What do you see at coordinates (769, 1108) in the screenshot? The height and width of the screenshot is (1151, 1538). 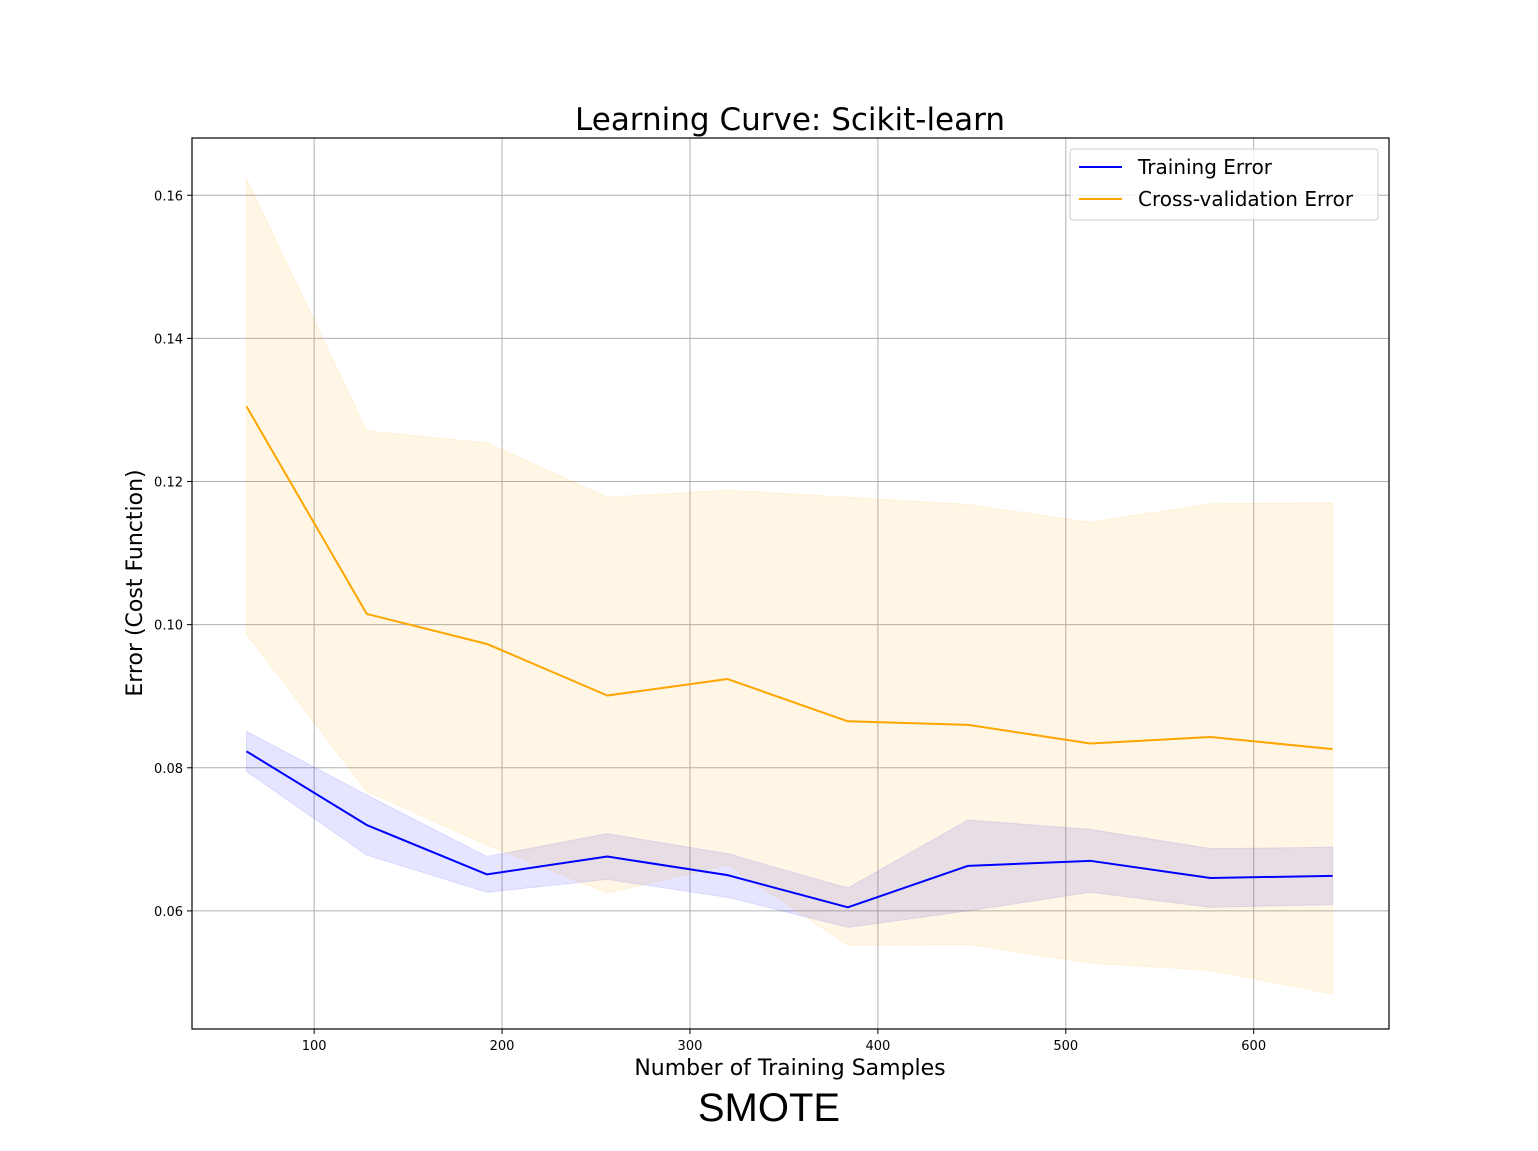 I see `caption: SMOTE` at bounding box center [769, 1108].